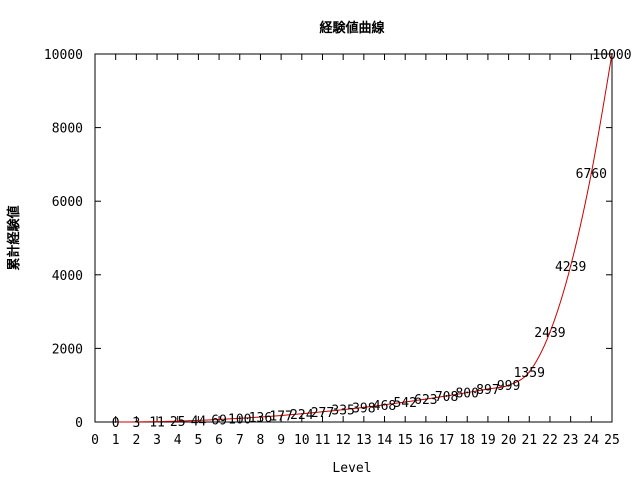 The image size is (640, 480). What do you see at coordinates (63, 55) in the screenshot?
I see `y-tick-label: 10000` at bounding box center [63, 55].